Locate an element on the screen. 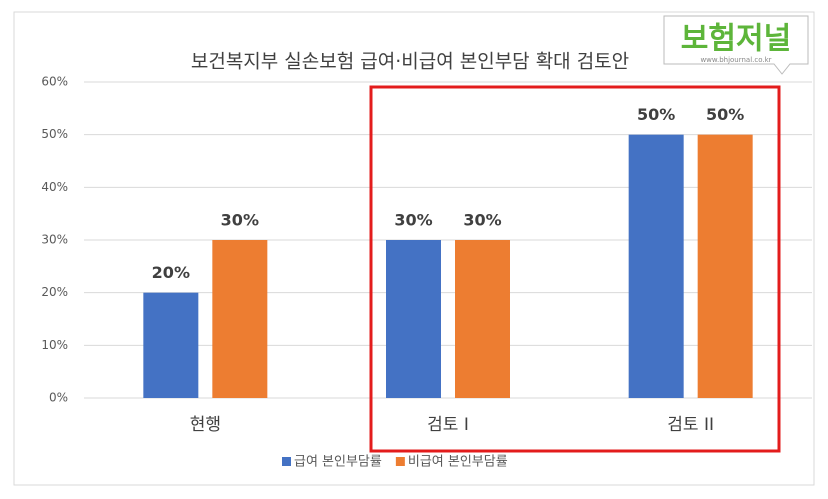  logo: 보험저널 www.bhjournal.co.kr is located at coordinates (736, 45).